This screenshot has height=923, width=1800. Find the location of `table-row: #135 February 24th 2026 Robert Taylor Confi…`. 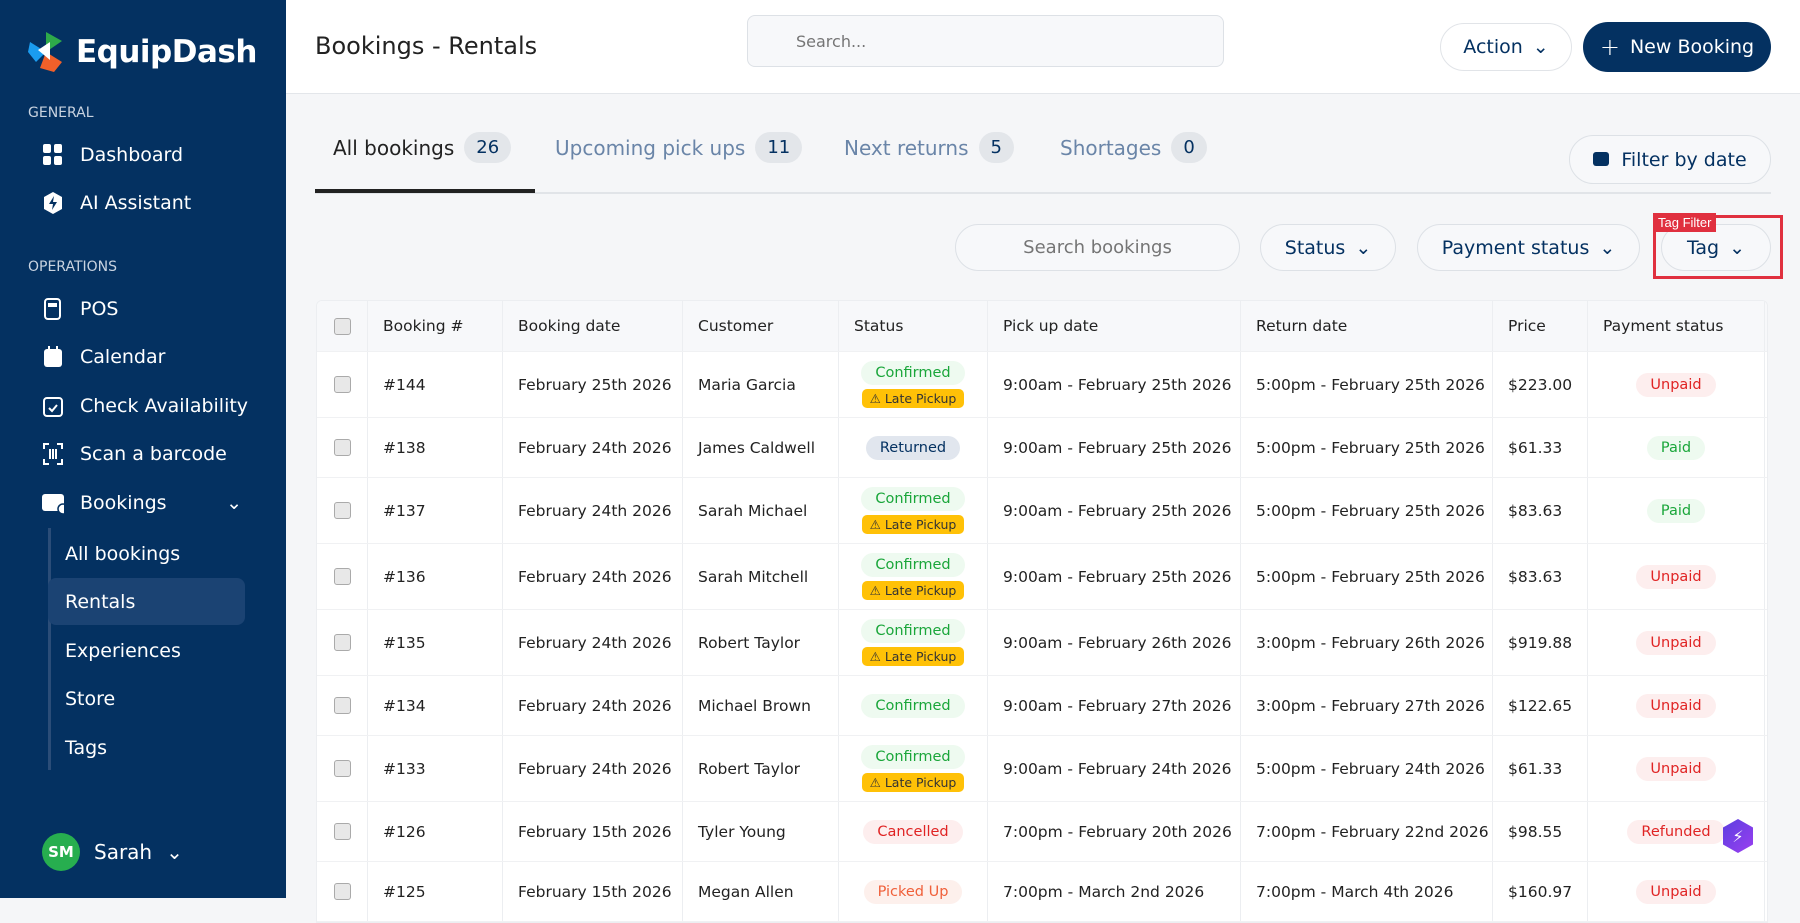

table-row: #135 February 24th 2026 Robert Taylor Confi… is located at coordinates (1042, 643).